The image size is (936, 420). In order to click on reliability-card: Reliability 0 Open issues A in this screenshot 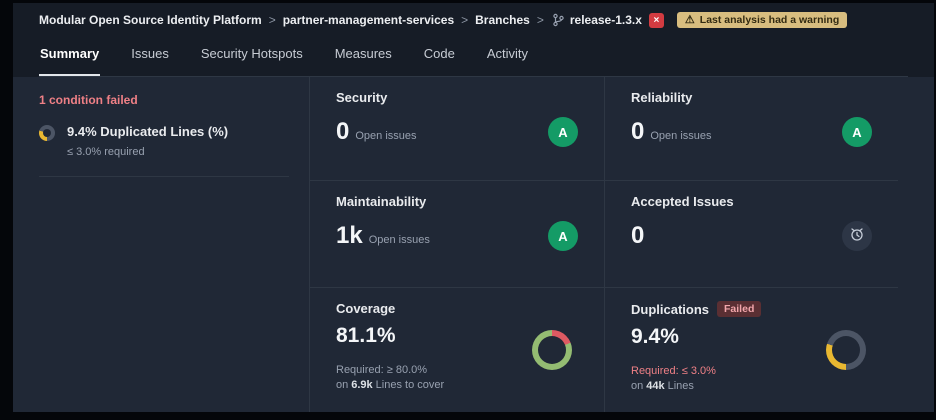, I will do `click(751, 128)`.